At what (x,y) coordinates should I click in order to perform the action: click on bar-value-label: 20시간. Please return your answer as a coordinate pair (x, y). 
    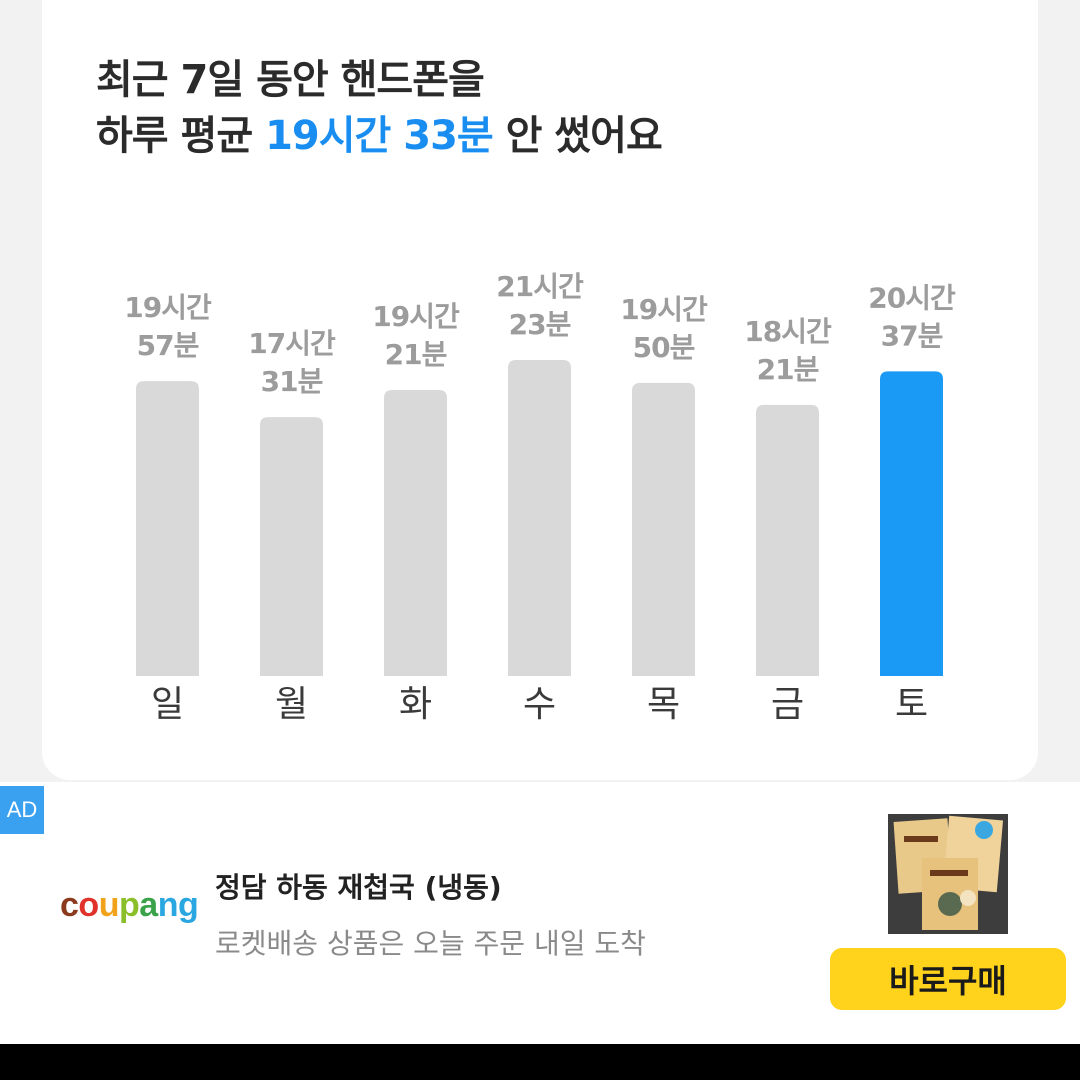
    Looking at the image, I should click on (912, 297).